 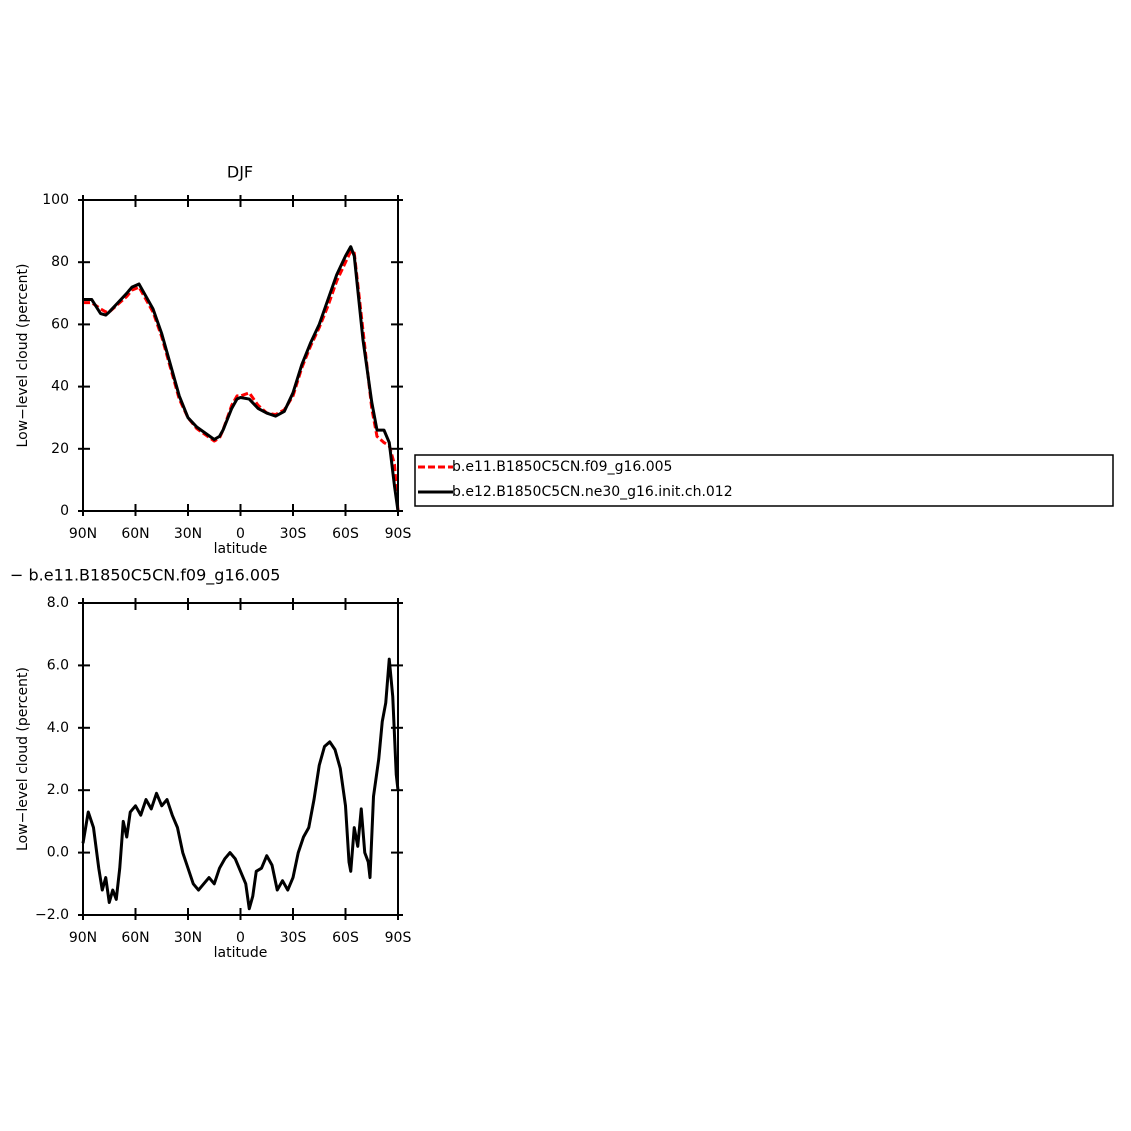 What do you see at coordinates (145, 576) in the screenshot?
I see `chart-title: − b.e11.B1850C5CN.f09_g16.005` at bounding box center [145, 576].